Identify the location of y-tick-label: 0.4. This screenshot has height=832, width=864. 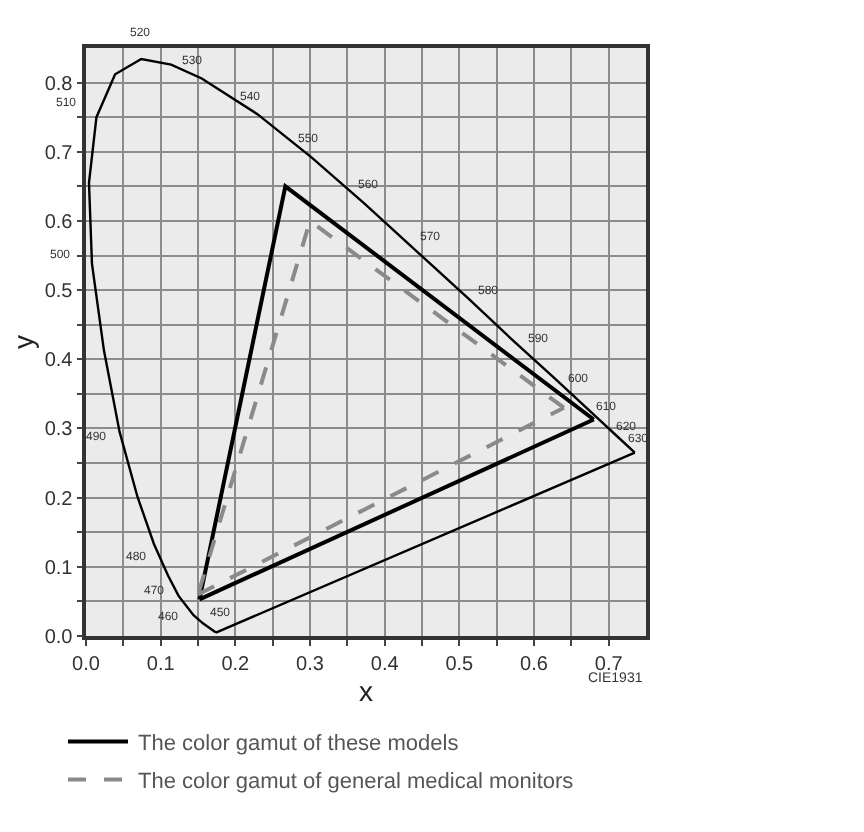
(59, 361).